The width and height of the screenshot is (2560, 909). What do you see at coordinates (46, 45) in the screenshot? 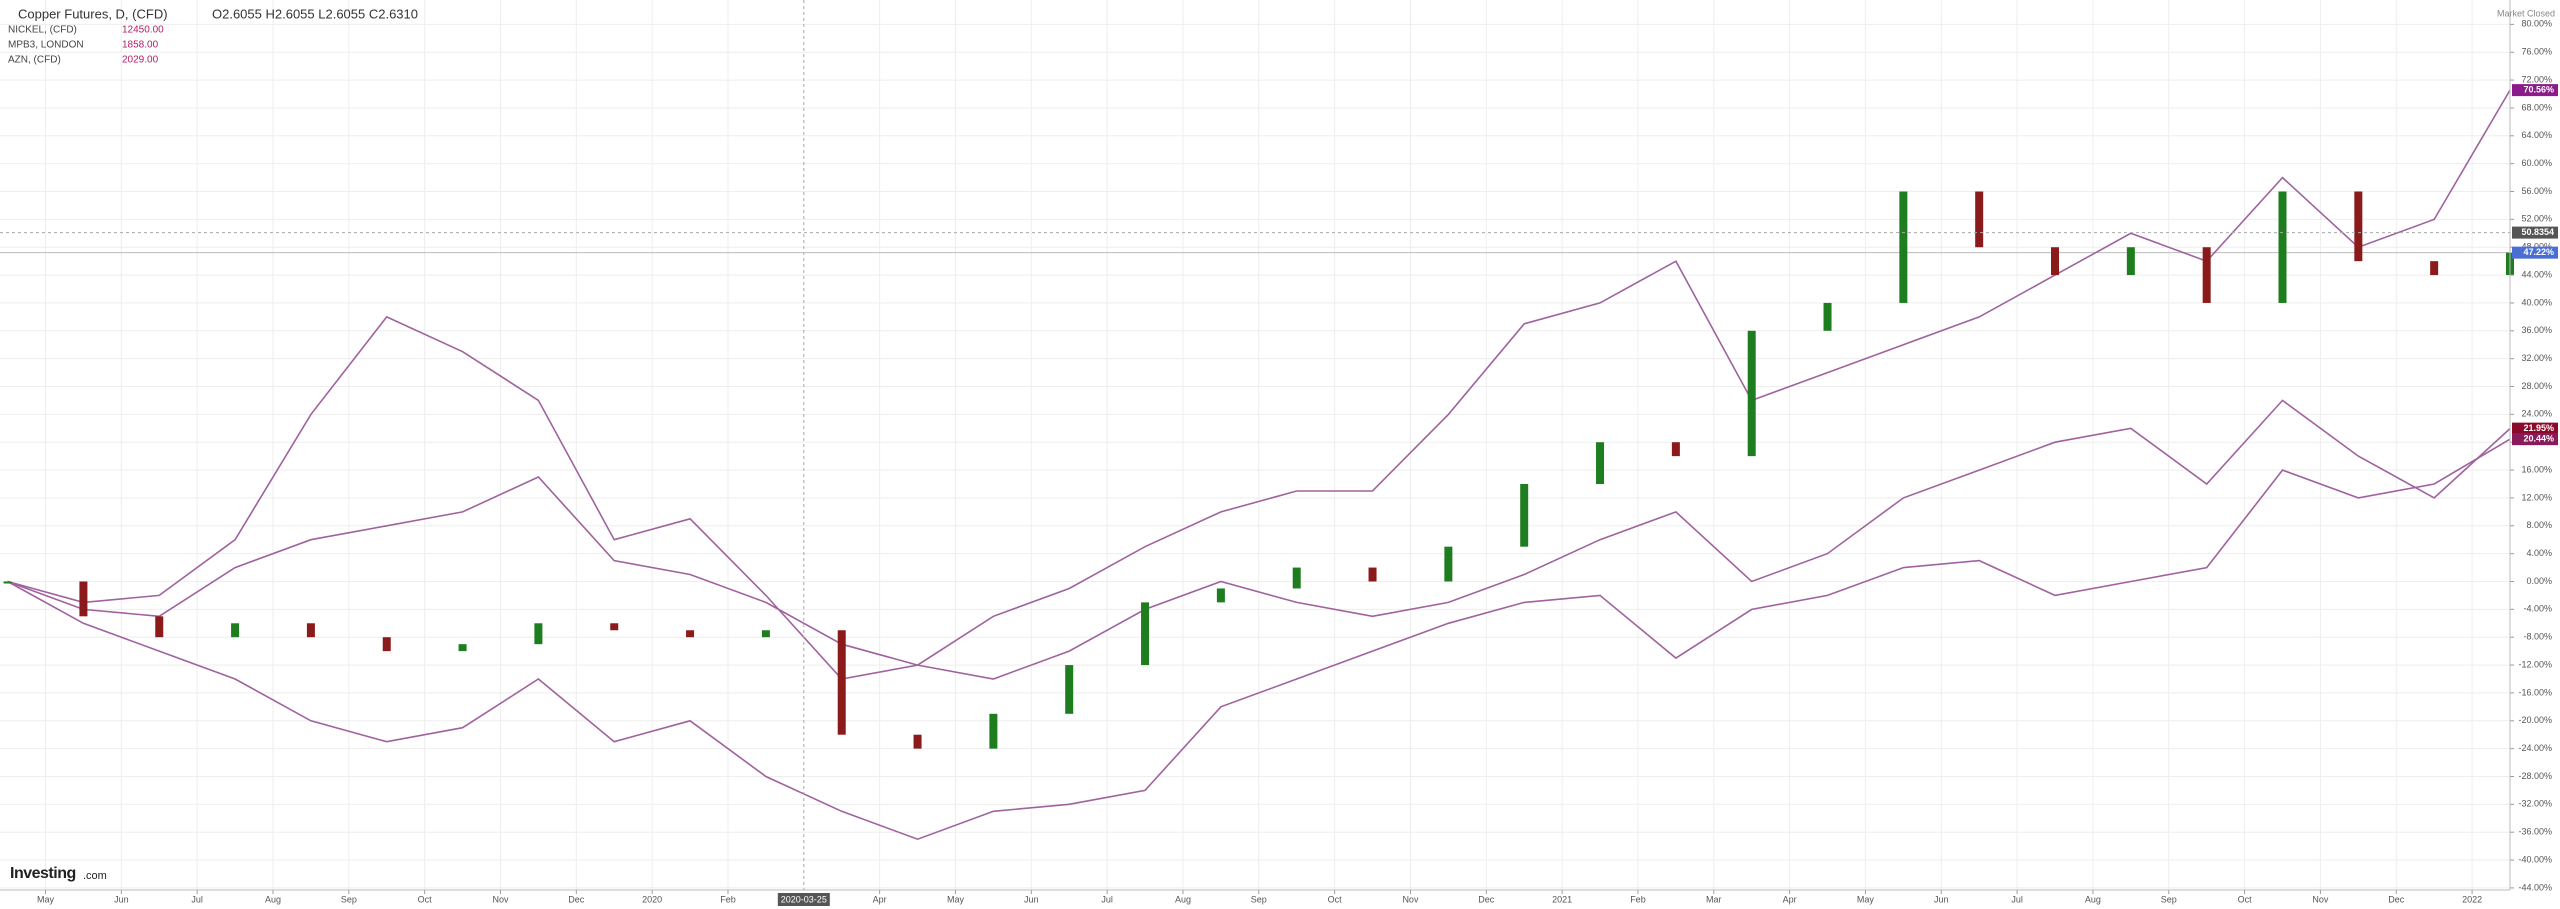
I see `legend-name: MPB3, LONDON` at bounding box center [46, 45].